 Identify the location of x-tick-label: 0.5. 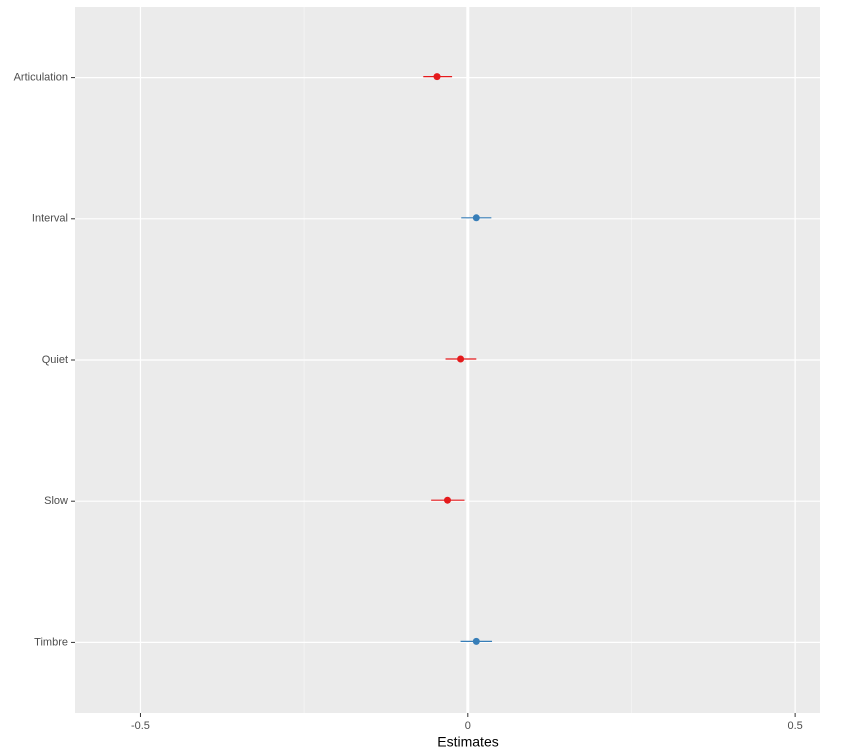
(794, 726).